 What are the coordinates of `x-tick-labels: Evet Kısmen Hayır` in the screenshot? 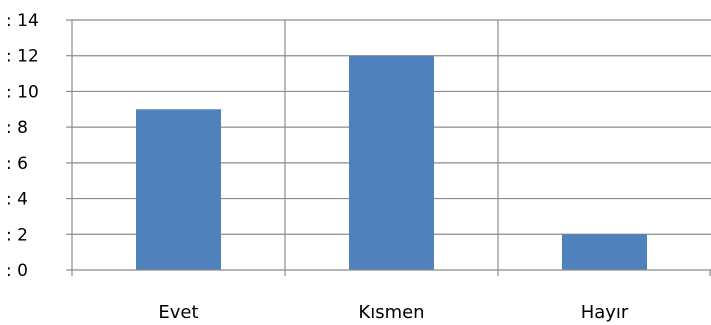 It's located at (393, 312).